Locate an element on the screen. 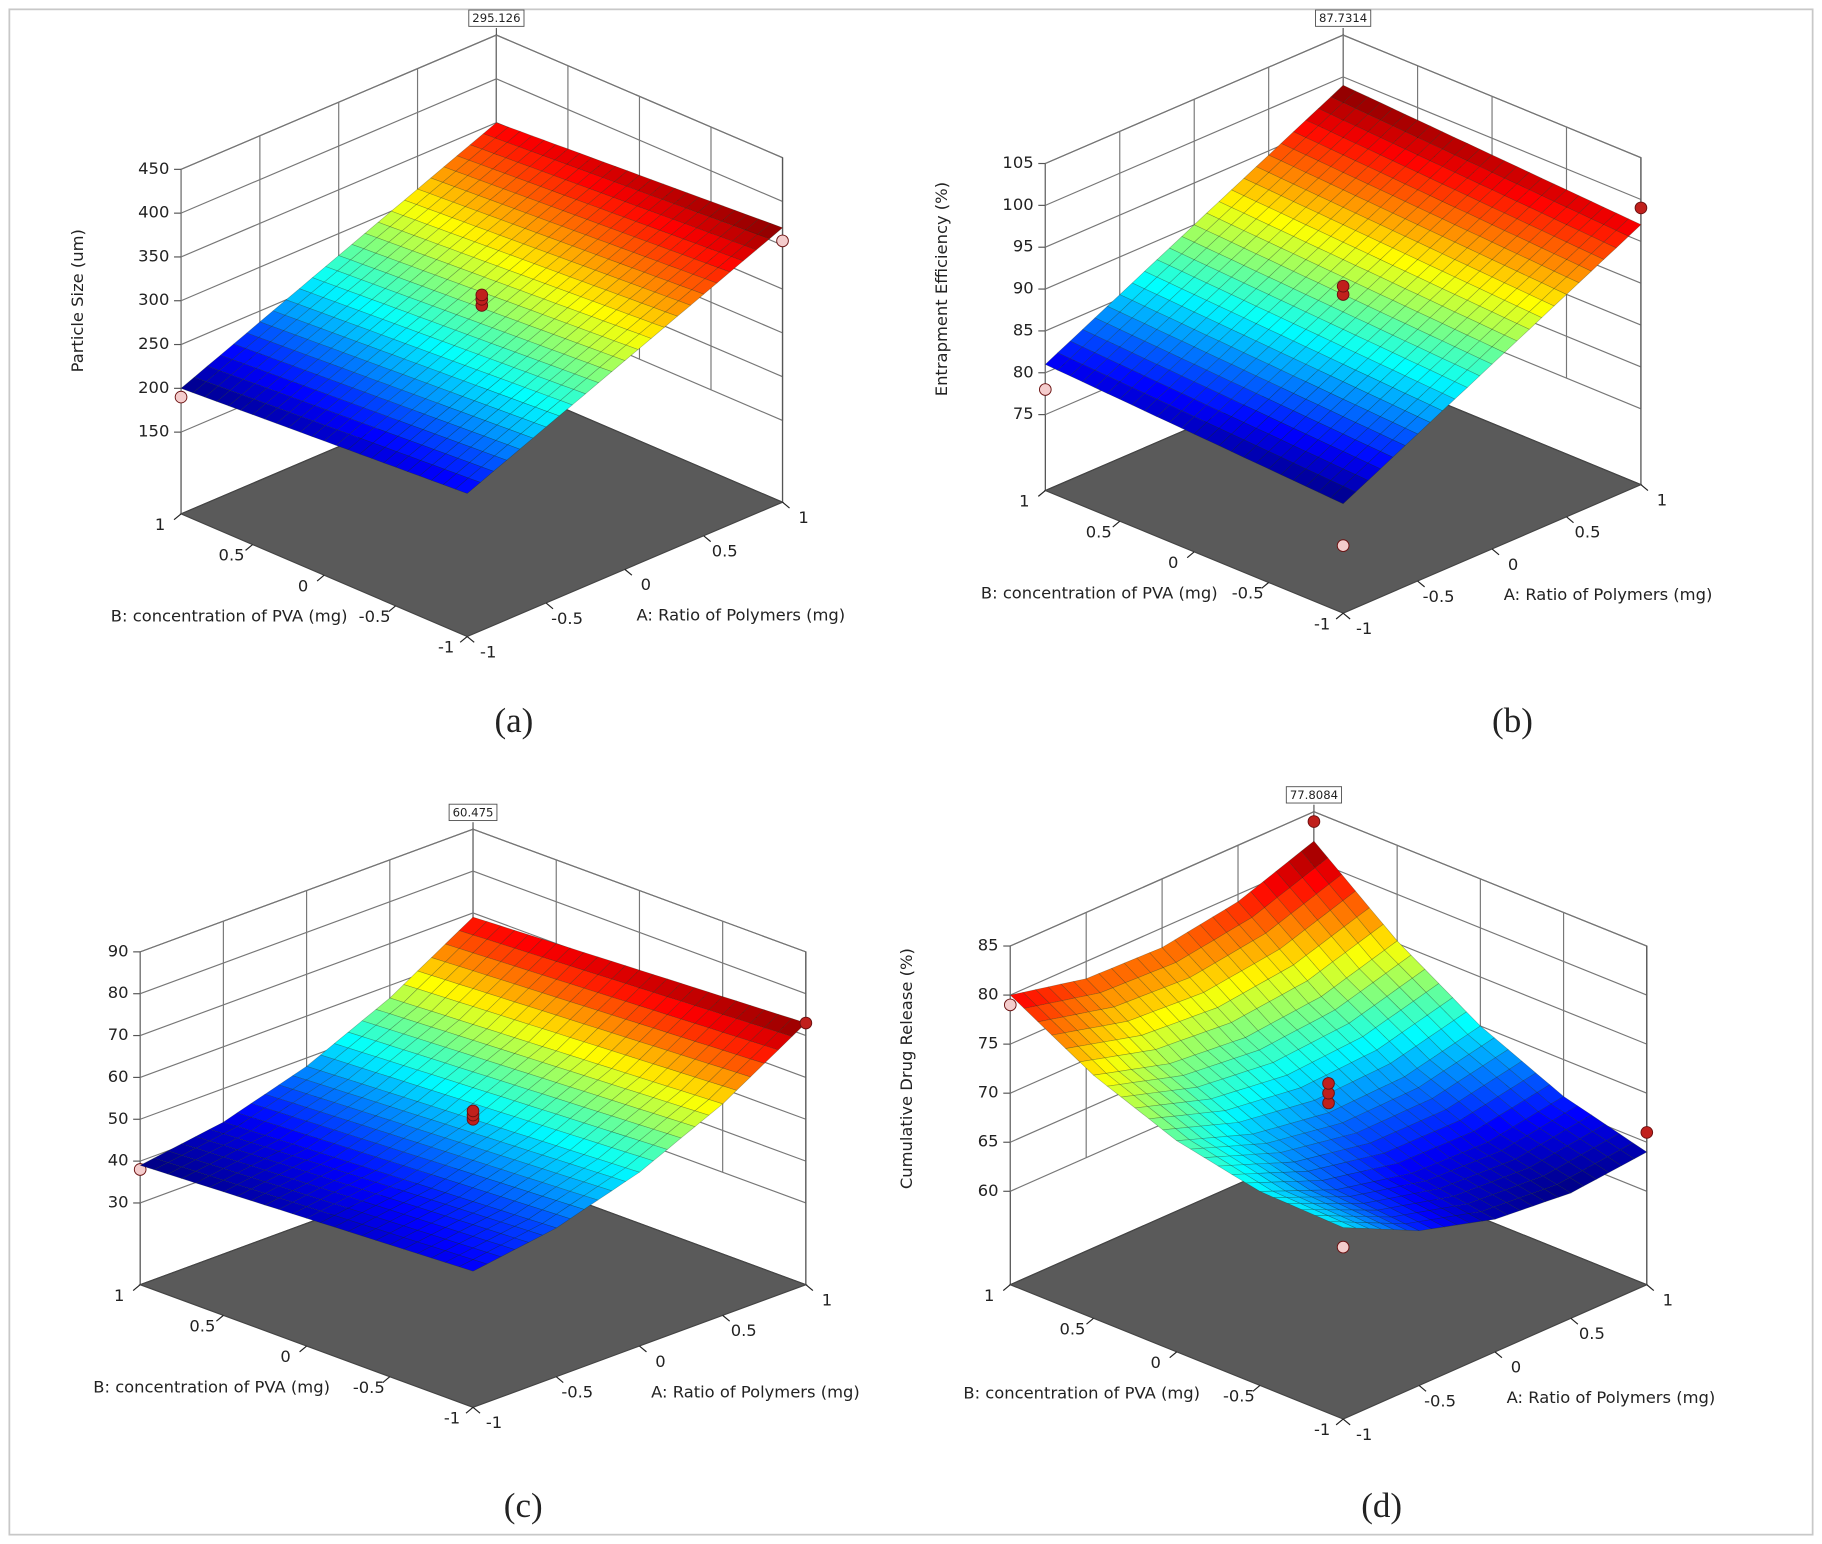  y-tick-label: 1 is located at coordinates (1024, 501).